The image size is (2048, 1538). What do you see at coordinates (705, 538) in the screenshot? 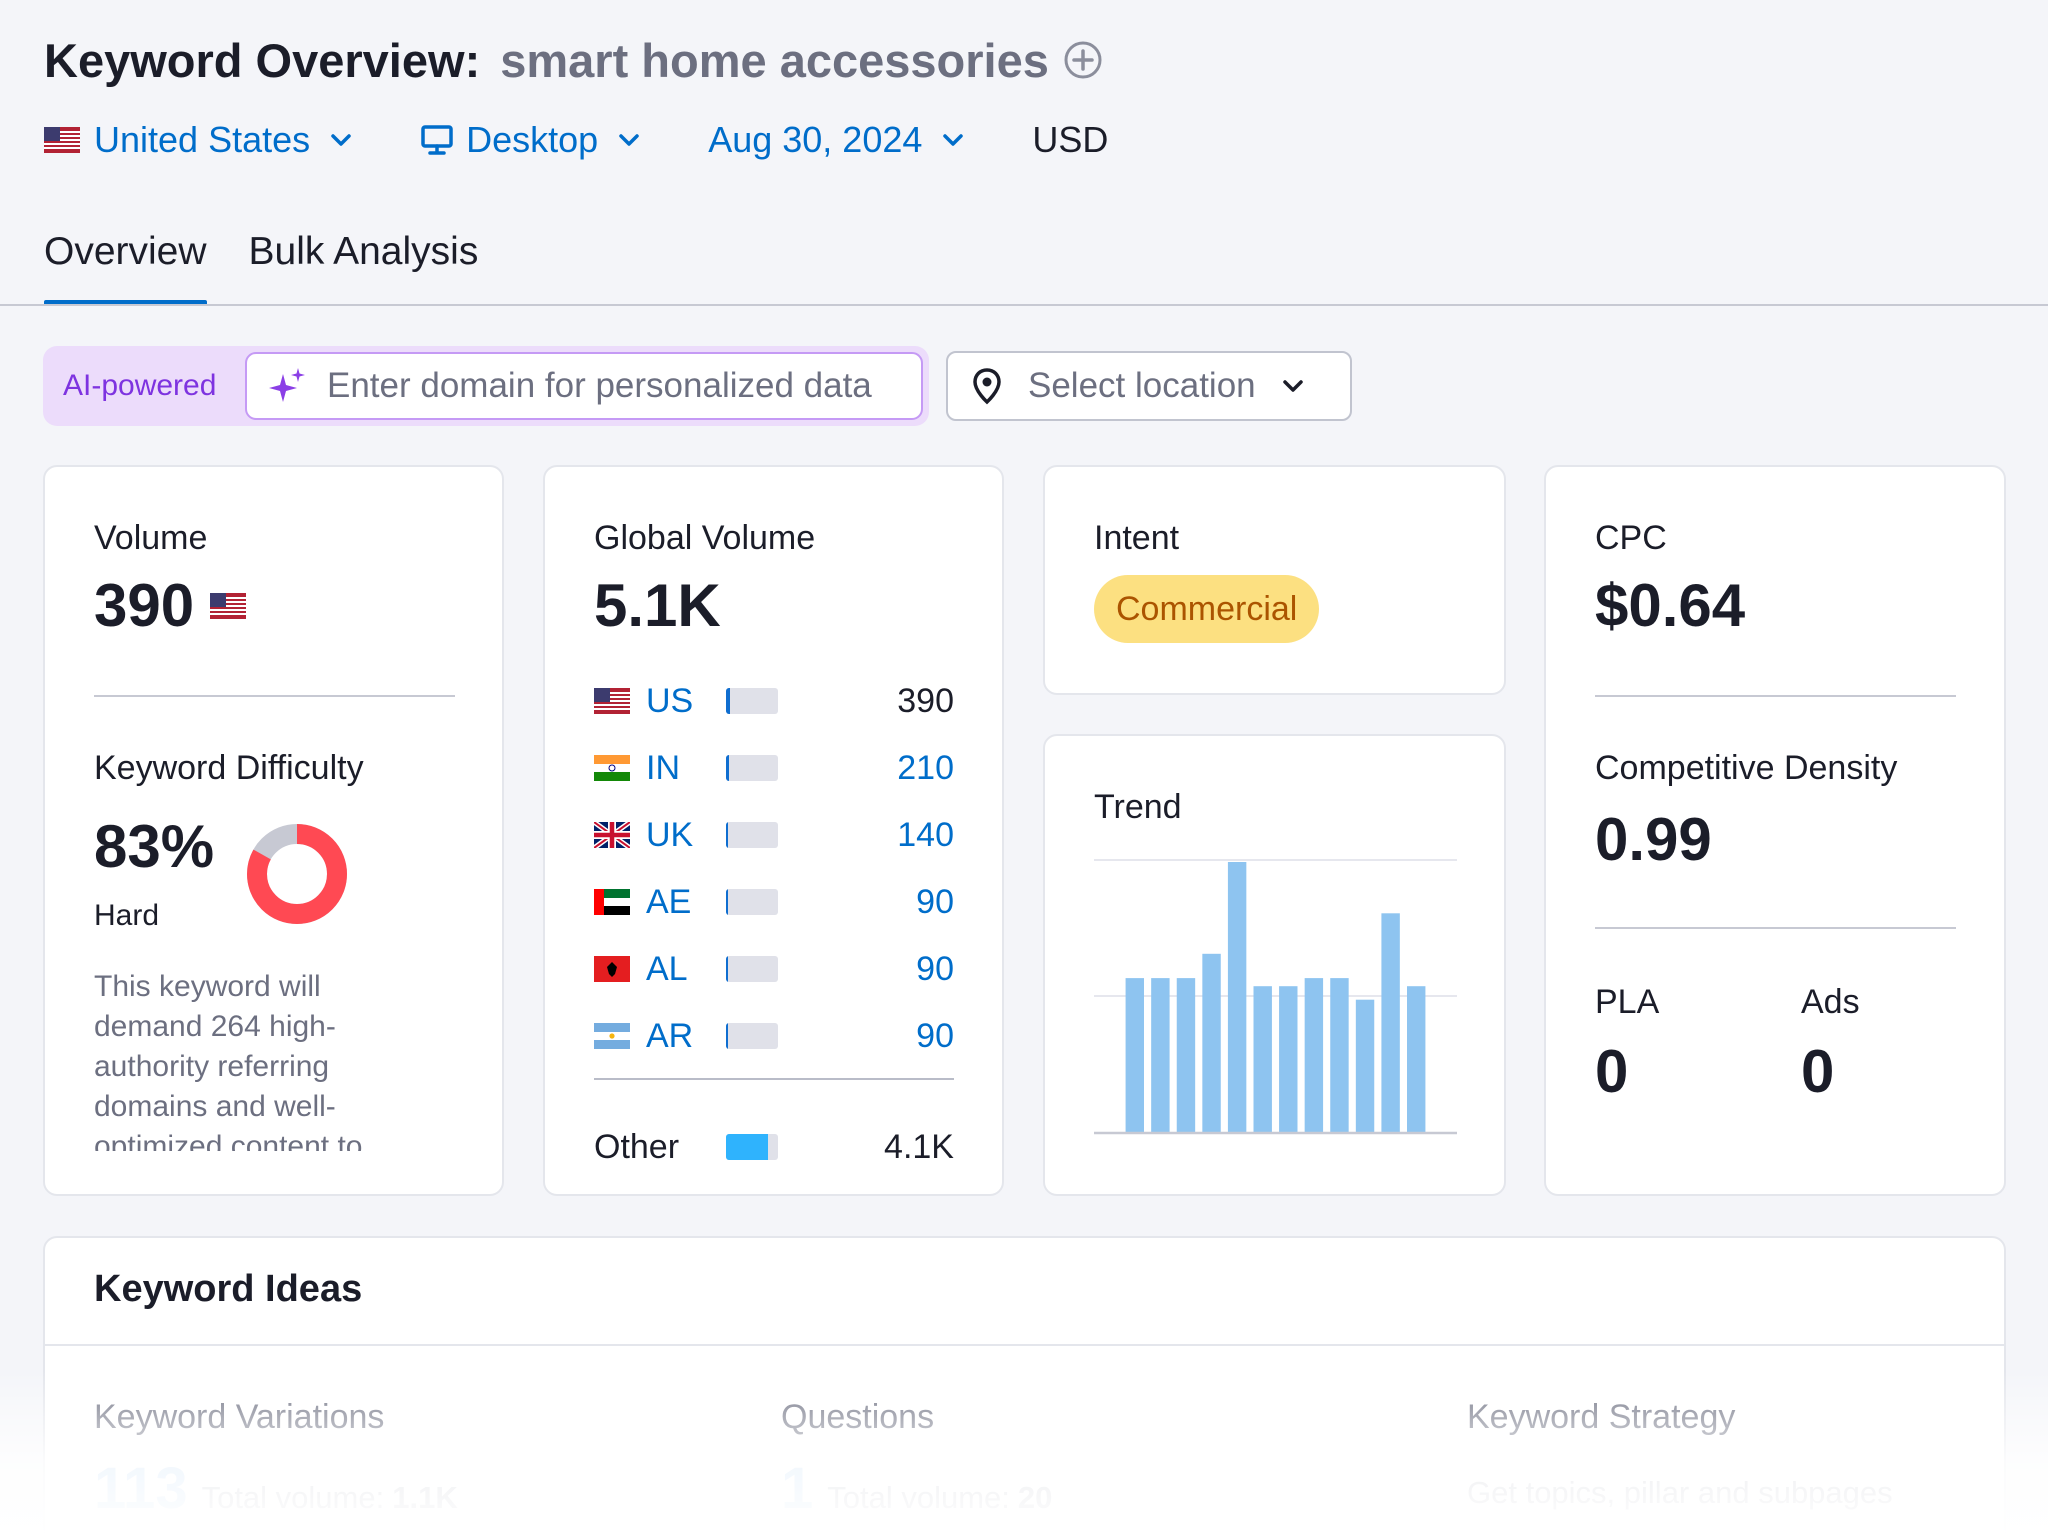
I see `global-volume-label: Global Volume` at bounding box center [705, 538].